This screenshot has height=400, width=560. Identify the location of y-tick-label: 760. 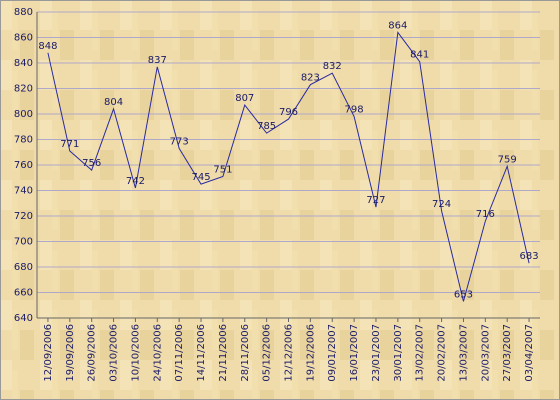
(23, 165).